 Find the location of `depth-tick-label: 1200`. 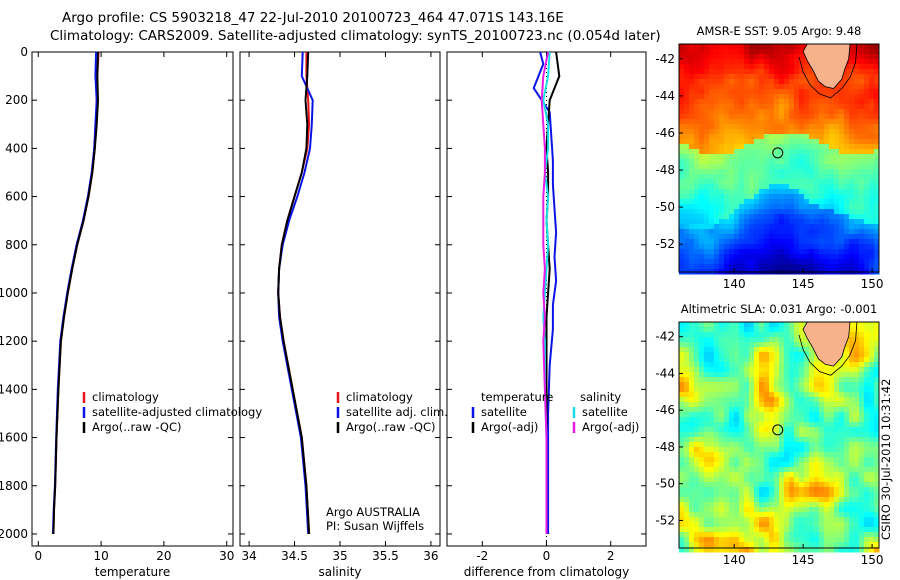

depth-tick-label: 1200 is located at coordinates (14, 341).